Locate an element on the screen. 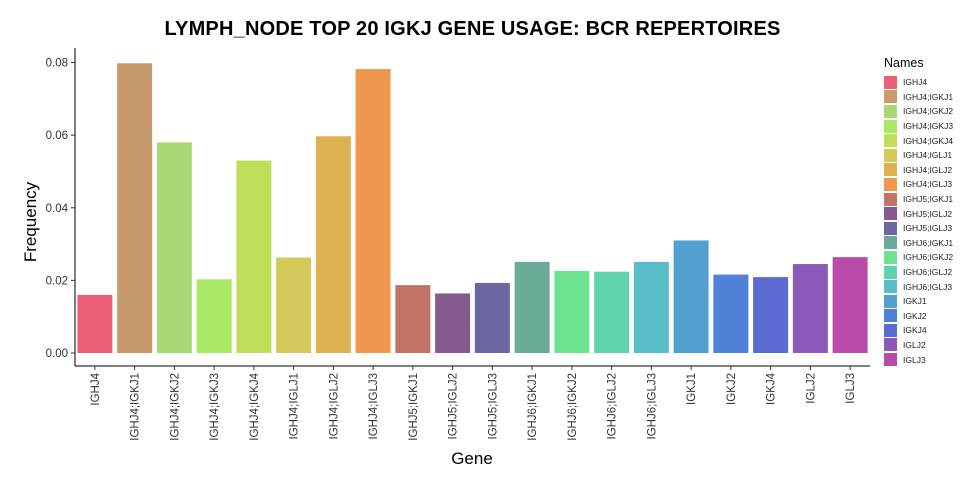 Image resolution: width=980 pixels, height=490 pixels. legend-item: IGHJ6;IGKJ2 is located at coordinates (918, 257).